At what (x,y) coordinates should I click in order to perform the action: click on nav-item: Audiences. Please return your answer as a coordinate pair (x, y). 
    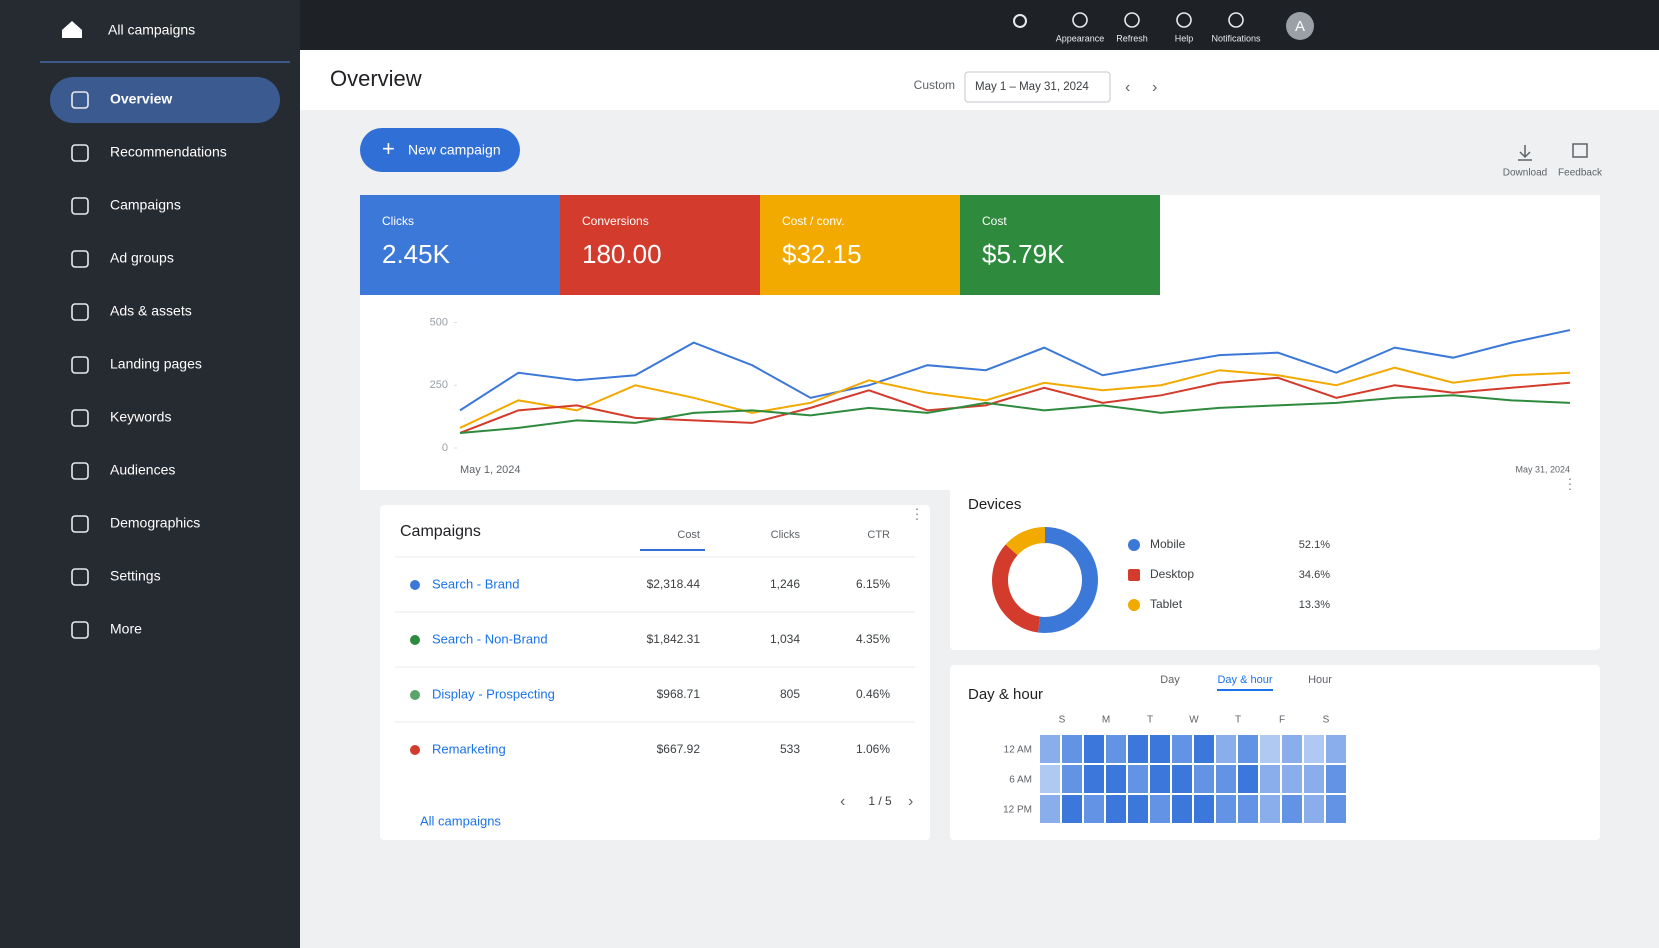
    Looking at the image, I should click on (142, 470).